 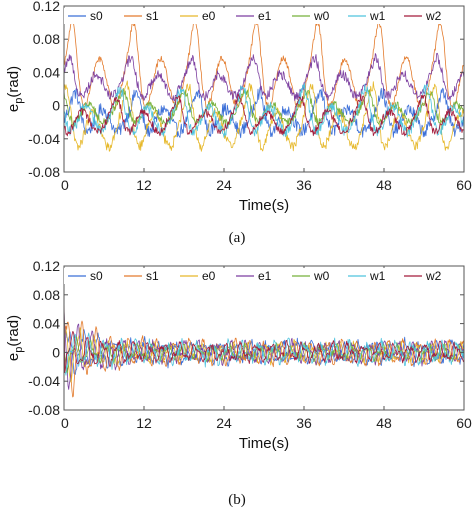 What do you see at coordinates (264, 107) in the screenshot?
I see `series-line-w0` at bounding box center [264, 107].